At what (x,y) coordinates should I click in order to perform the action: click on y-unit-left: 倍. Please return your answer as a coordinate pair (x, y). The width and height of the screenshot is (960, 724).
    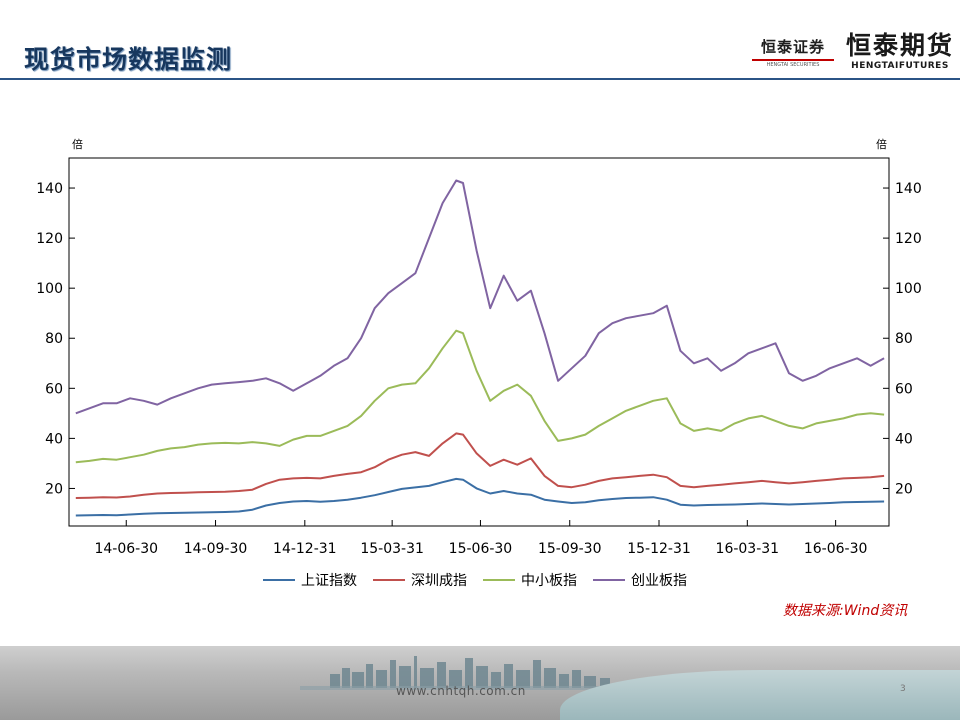
    Looking at the image, I should click on (77, 144).